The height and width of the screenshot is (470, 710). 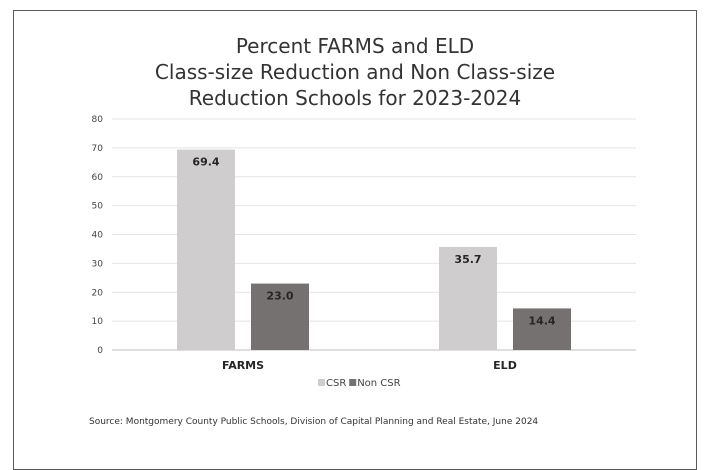 I want to click on data-label: 23.0, so click(x=279, y=296).